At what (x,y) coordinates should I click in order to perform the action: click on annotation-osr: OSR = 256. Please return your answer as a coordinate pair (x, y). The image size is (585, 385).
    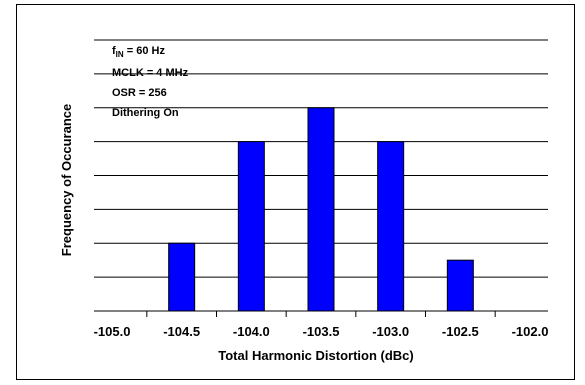
    Looking at the image, I should click on (139, 93).